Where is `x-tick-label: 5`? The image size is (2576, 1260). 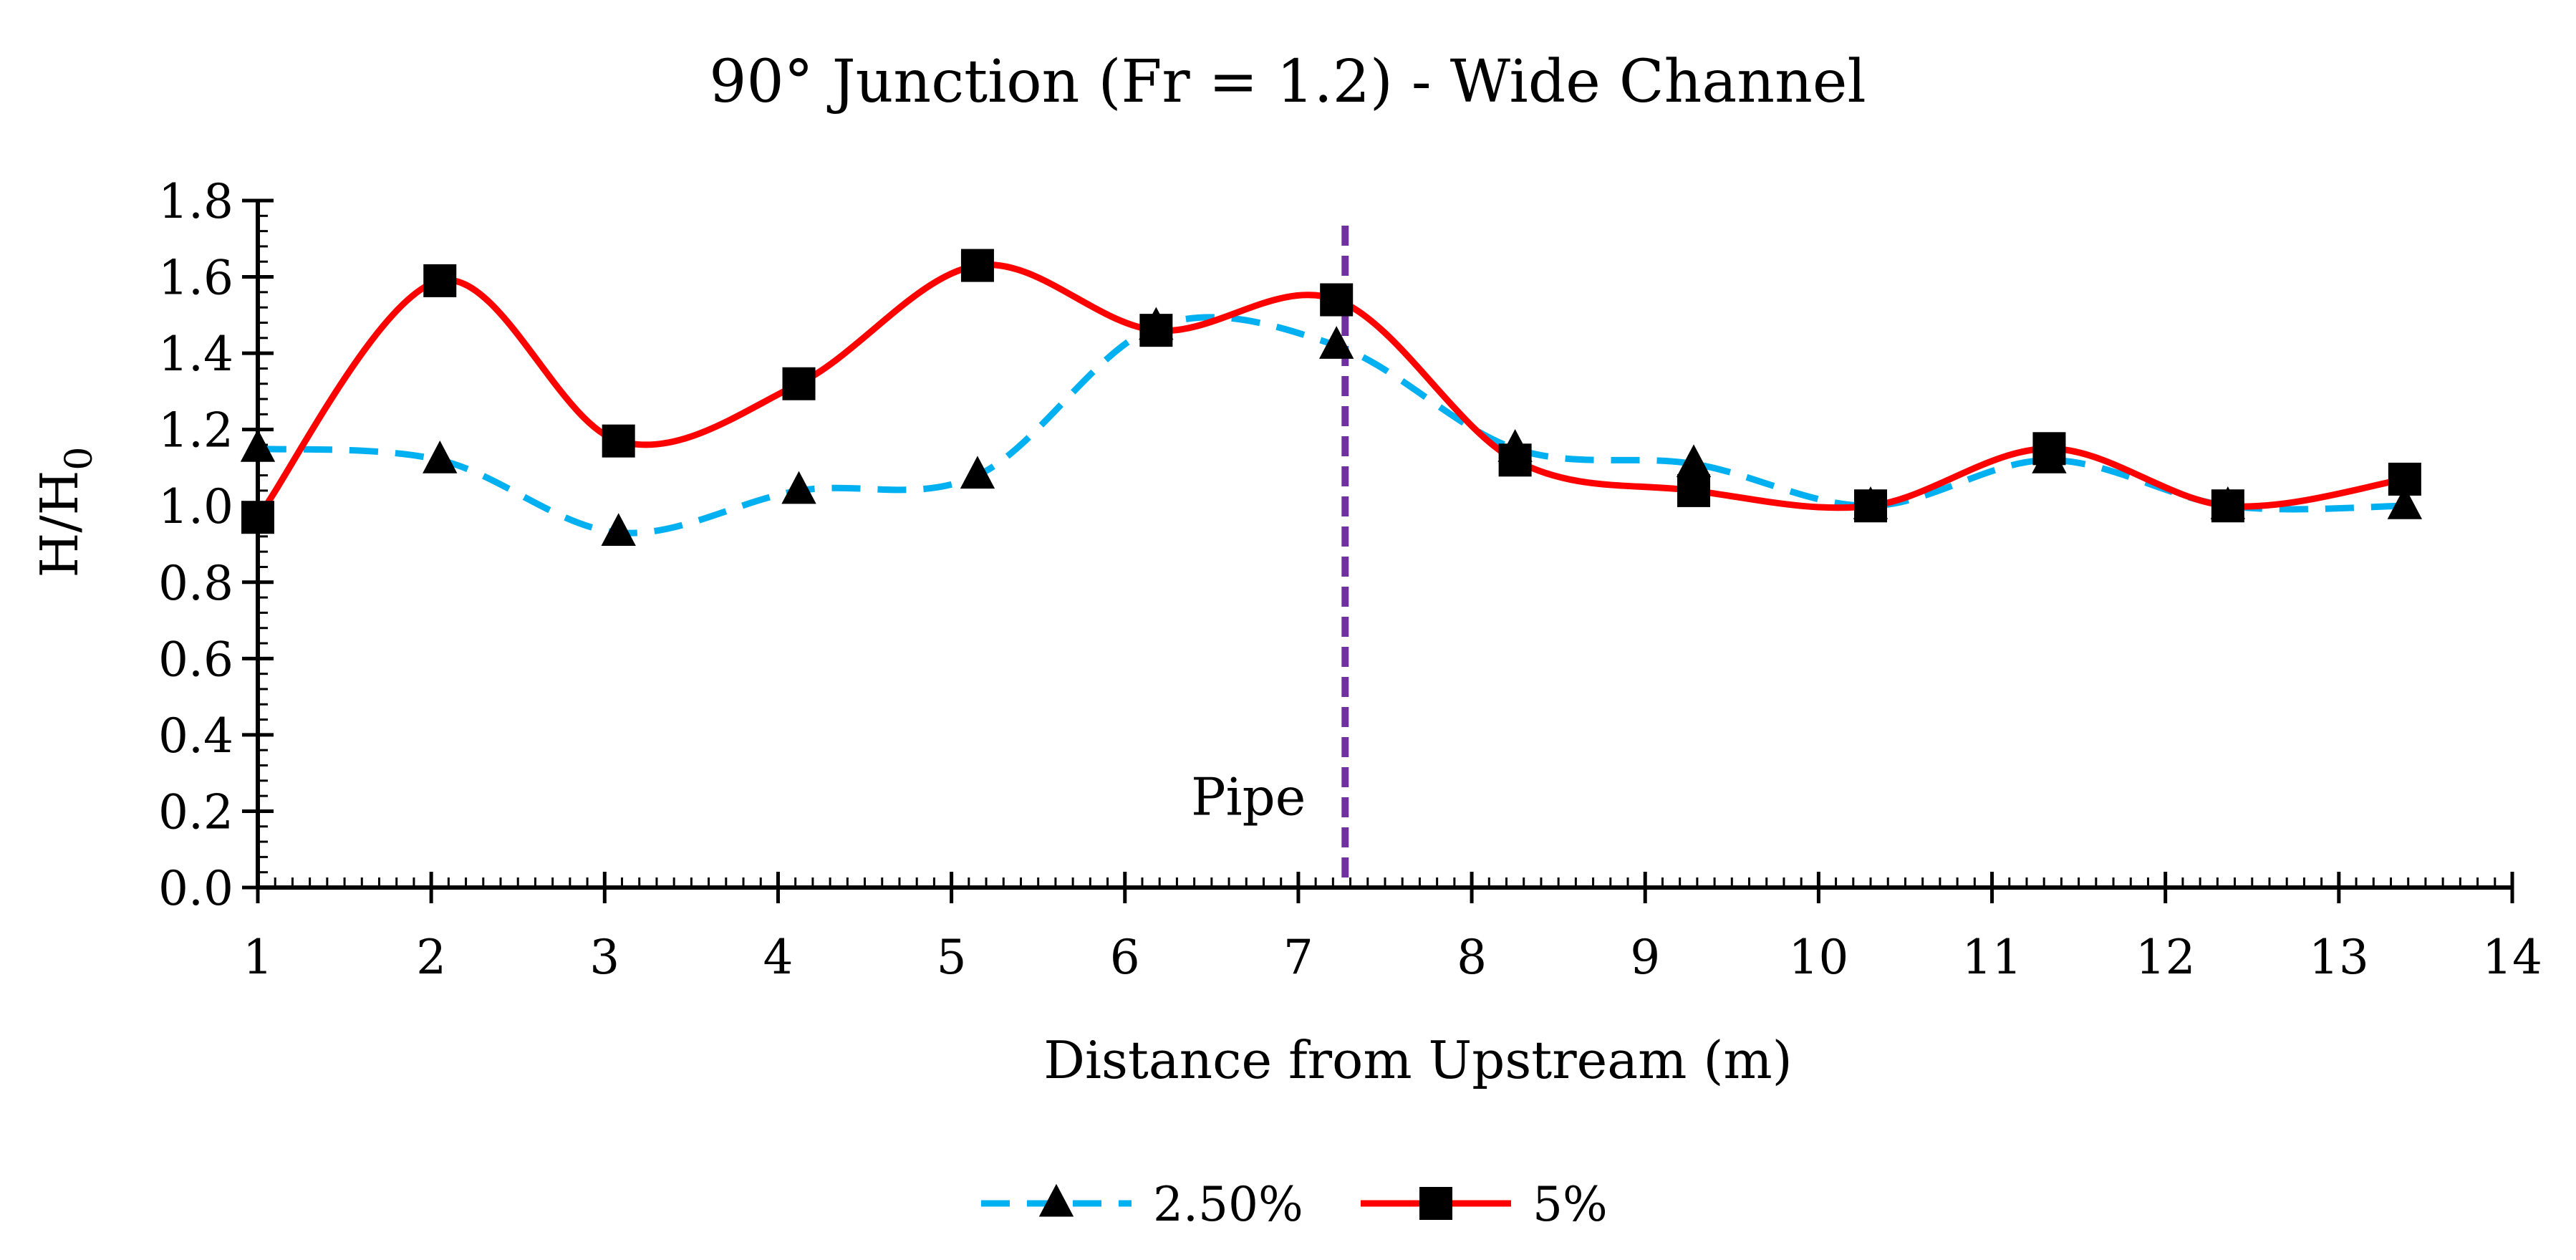
x-tick-label: 5 is located at coordinates (952, 957).